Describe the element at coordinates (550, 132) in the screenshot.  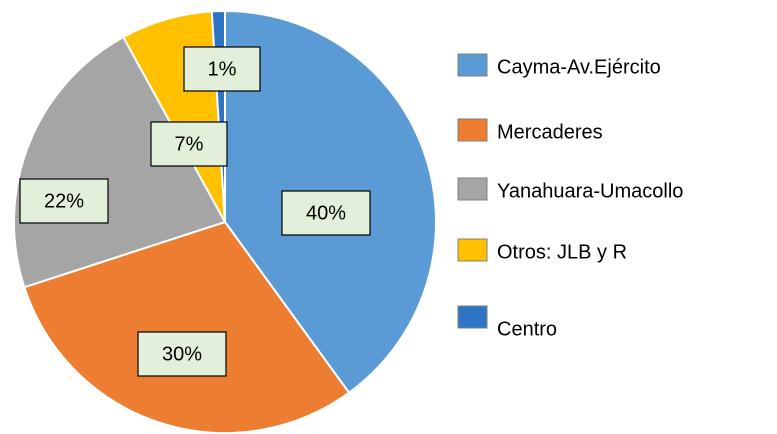
I see `legend-label: Mercaderes` at that location.